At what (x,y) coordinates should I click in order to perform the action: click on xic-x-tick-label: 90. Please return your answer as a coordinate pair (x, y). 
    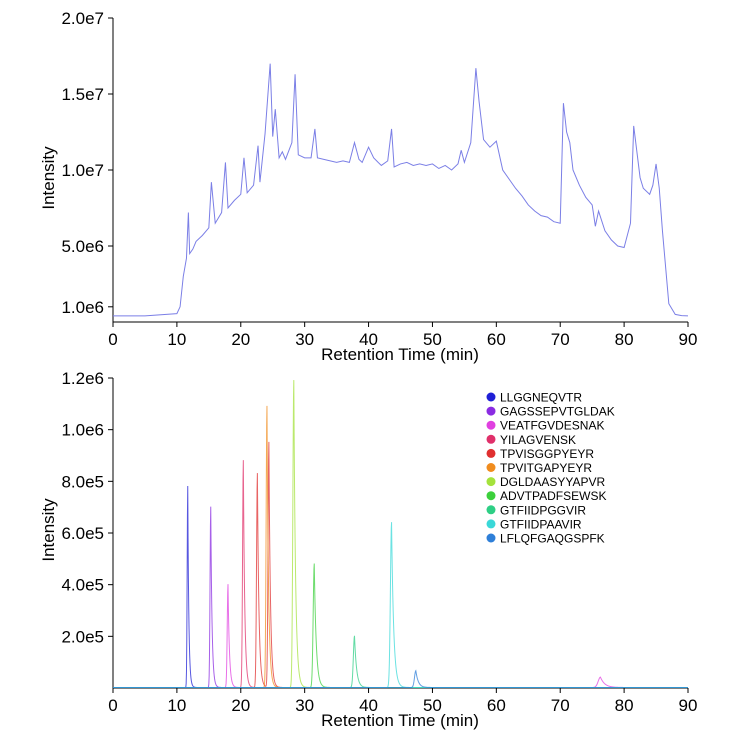
    Looking at the image, I should click on (688, 705).